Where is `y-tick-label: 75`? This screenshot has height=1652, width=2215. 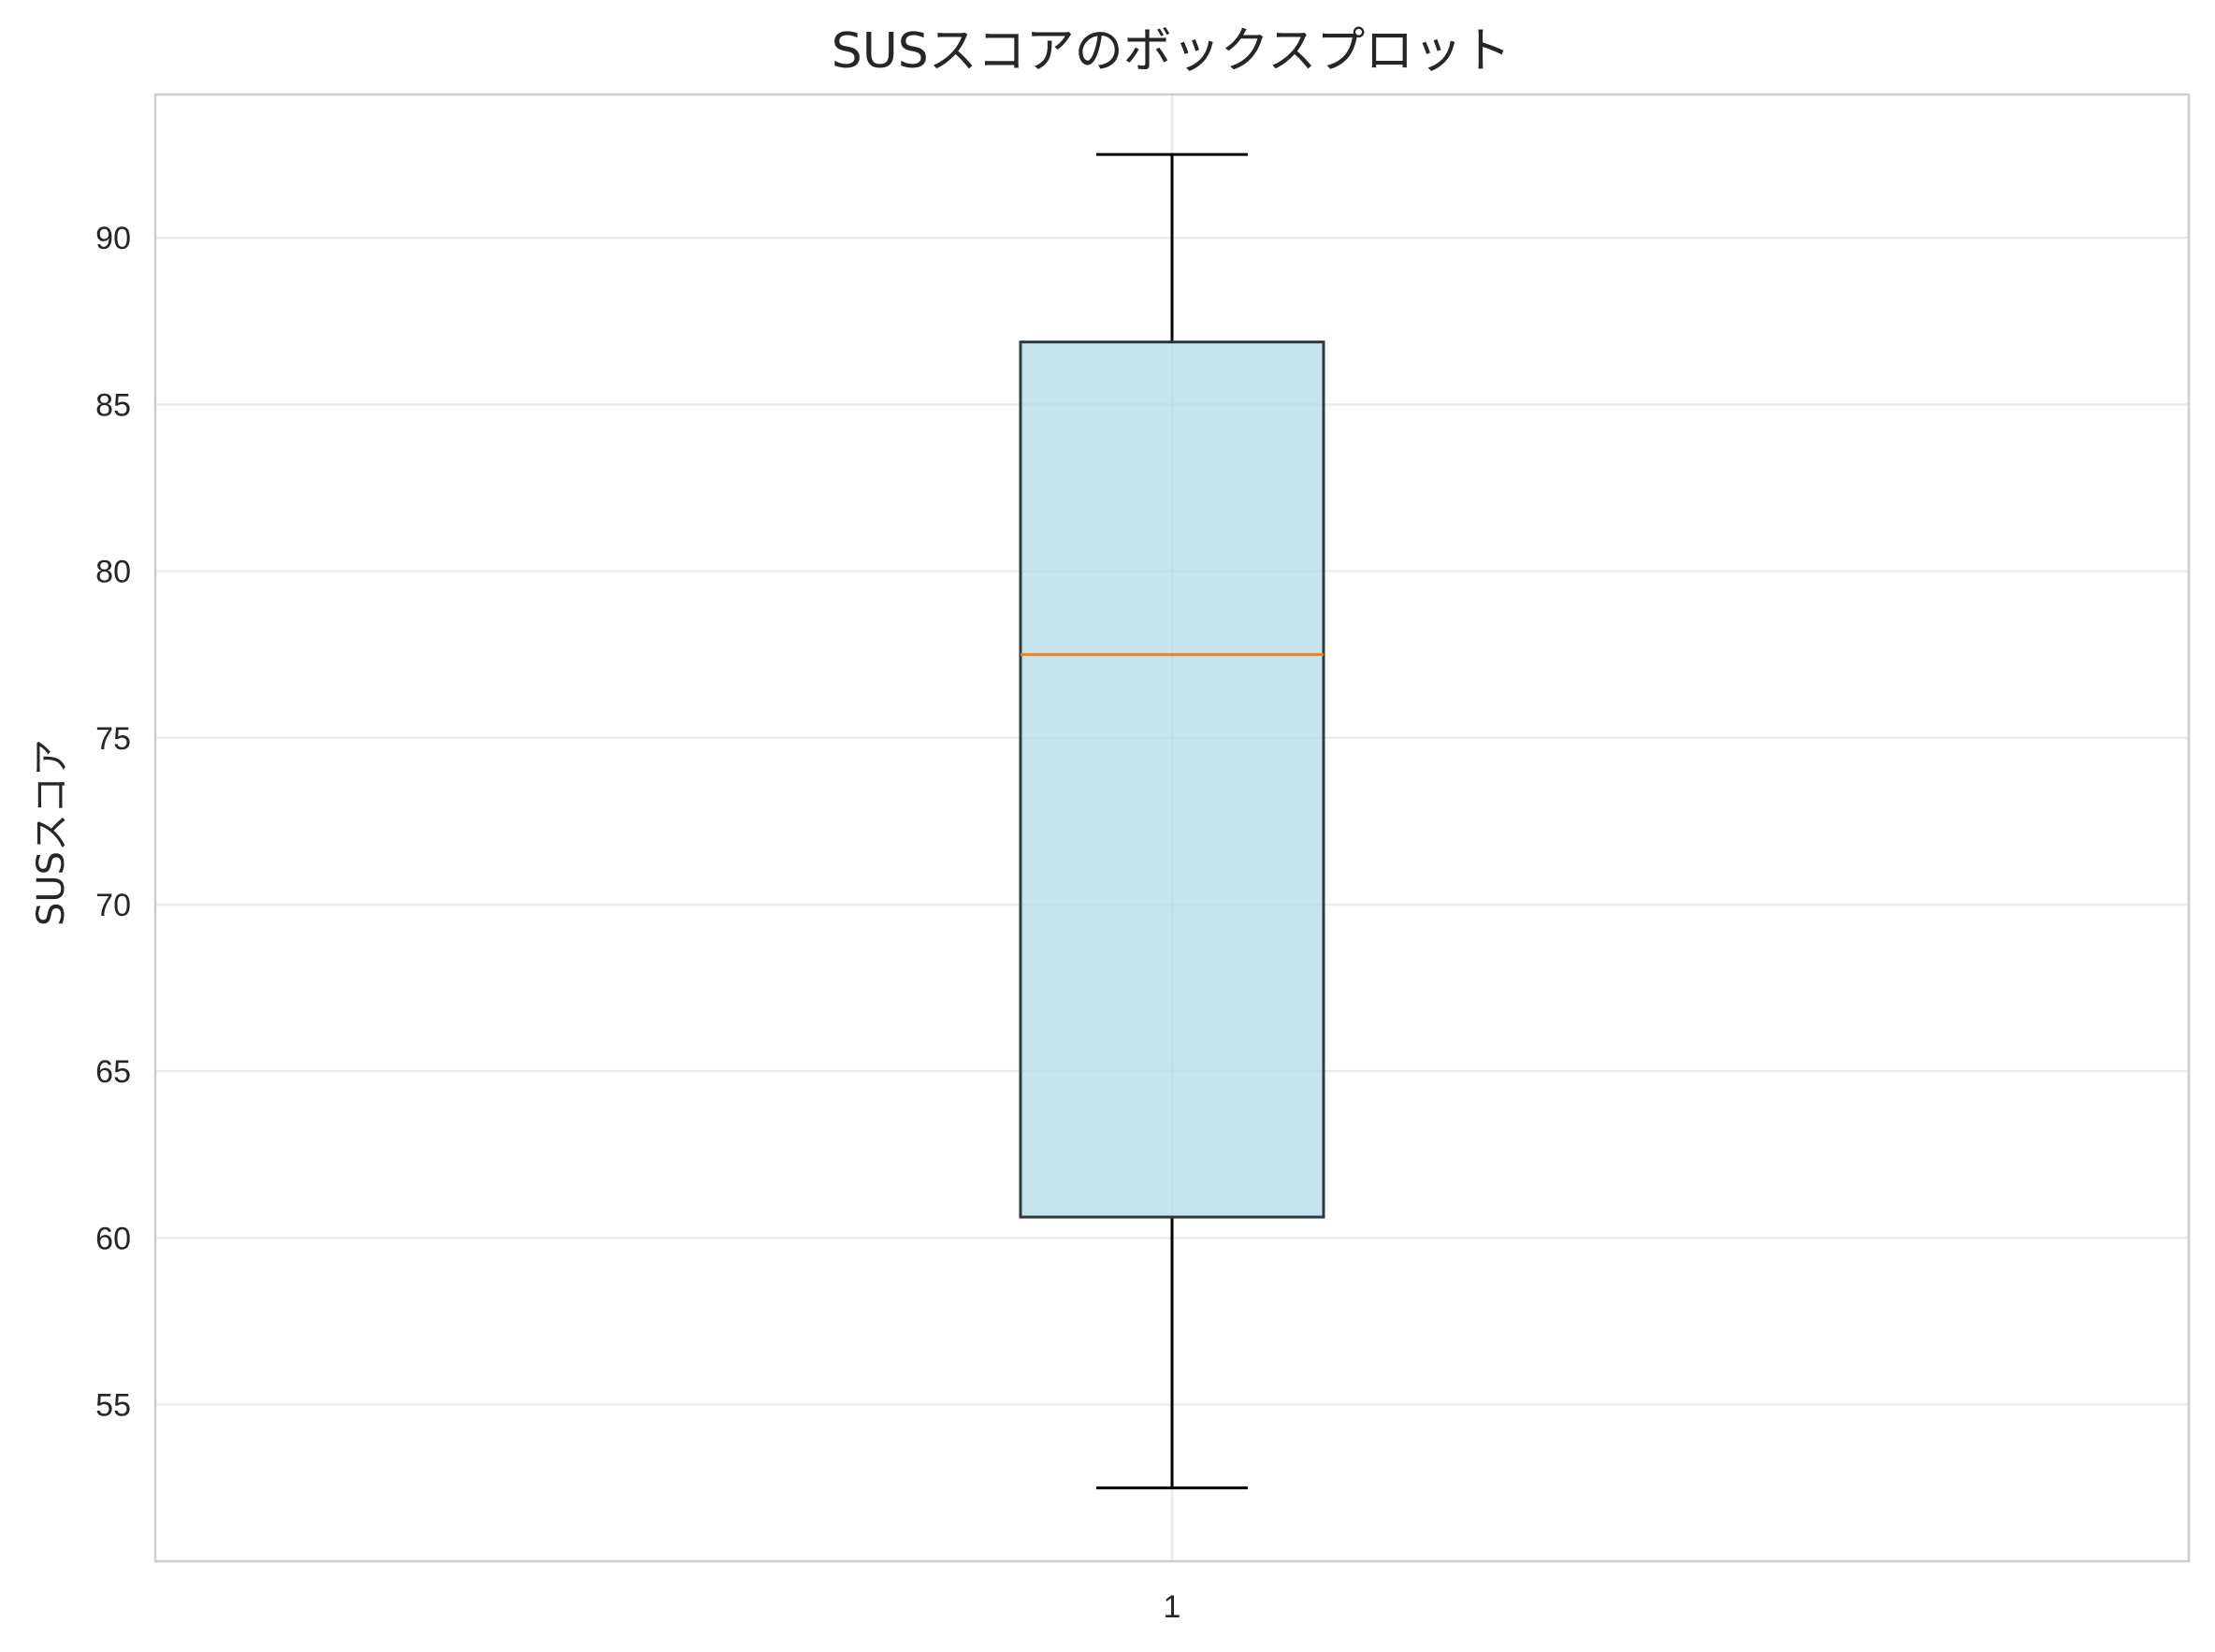 y-tick-label: 75 is located at coordinates (113, 739).